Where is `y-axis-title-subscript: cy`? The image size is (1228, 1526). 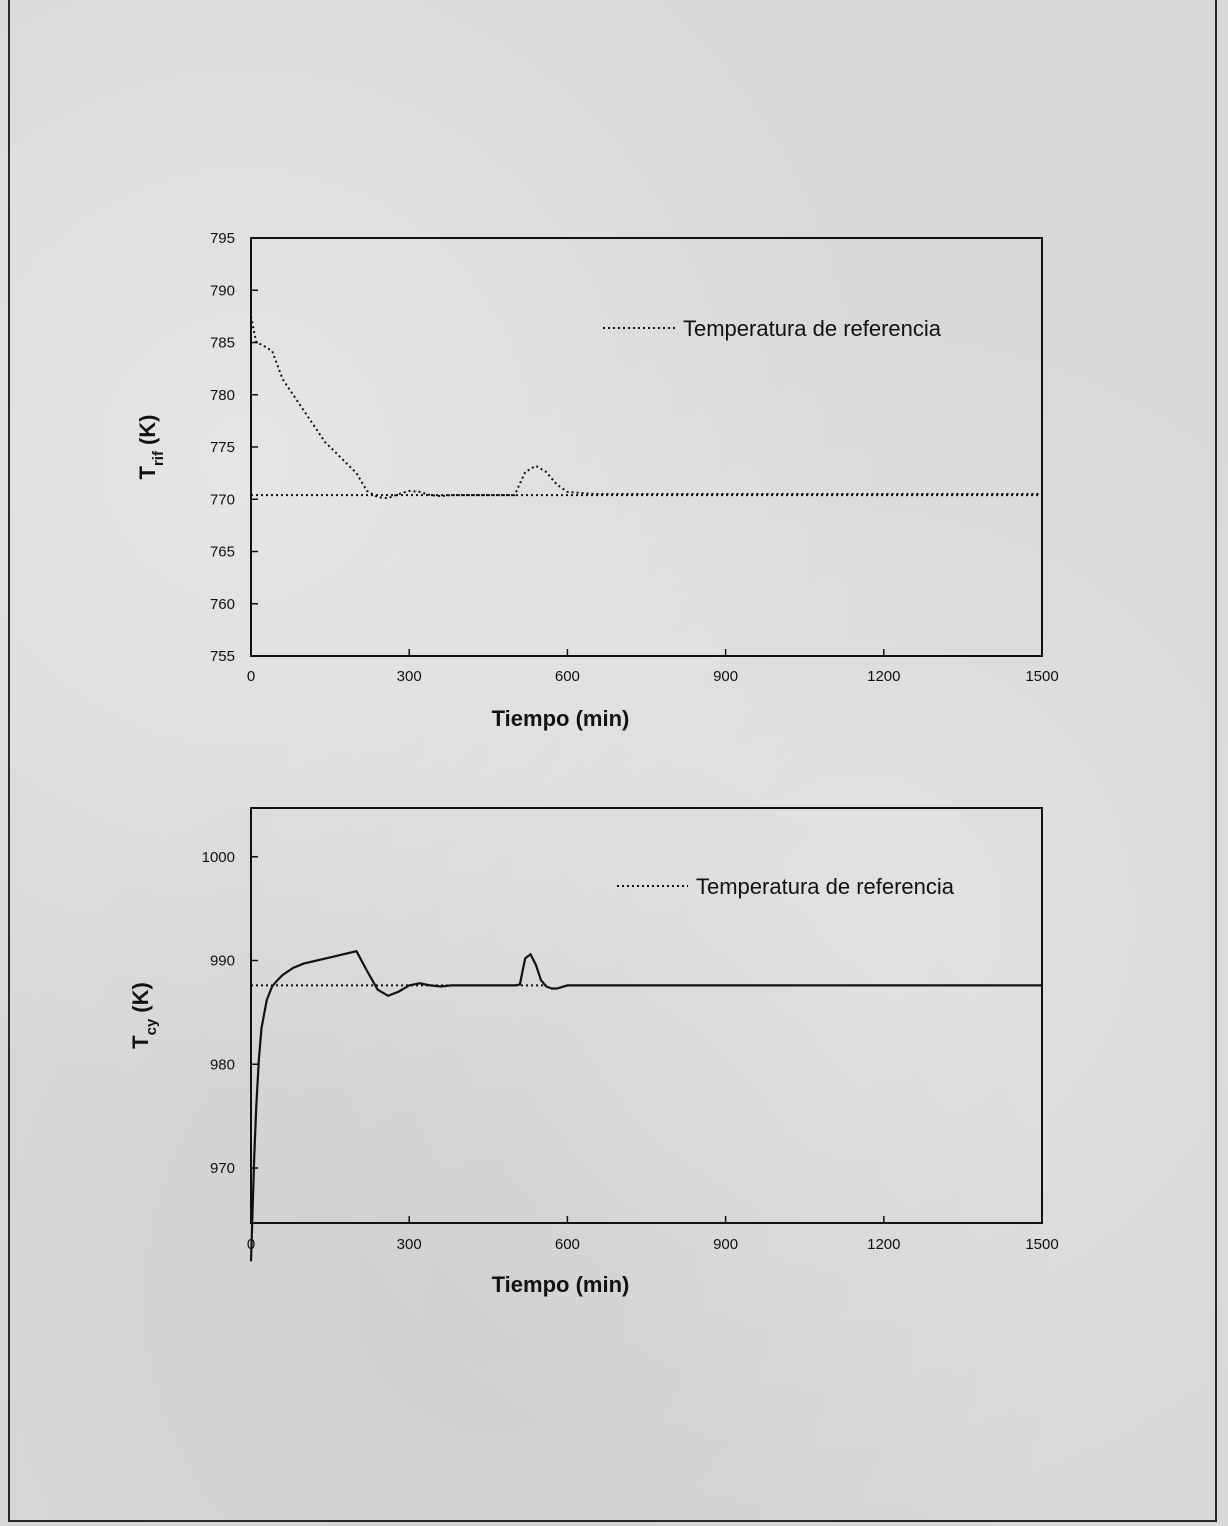
y-axis-title-subscript: cy is located at coordinates (151, 1026).